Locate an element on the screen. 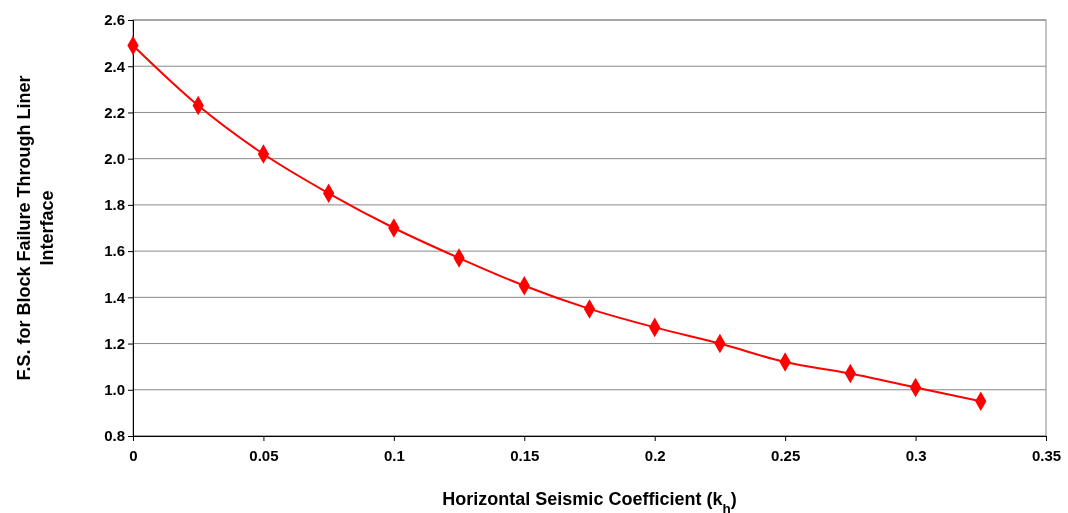 This screenshot has height=513, width=1068. y-axis-title: F.S. for Block Failure Through Liner Interface is located at coordinates (36, 228).